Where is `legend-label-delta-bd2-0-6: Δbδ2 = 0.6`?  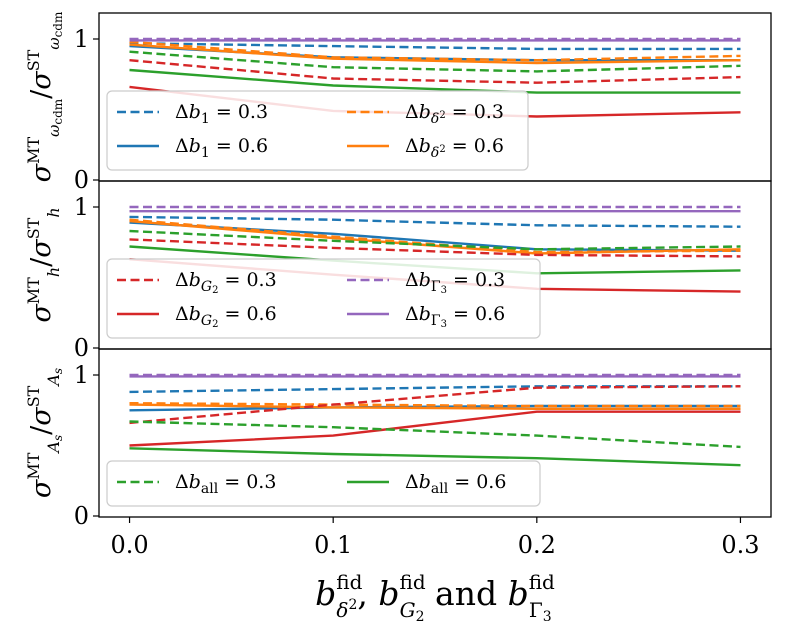
legend-label-delta-bd2-0-6: Δbδ2 = 0.6 is located at coordinates (454, 148).